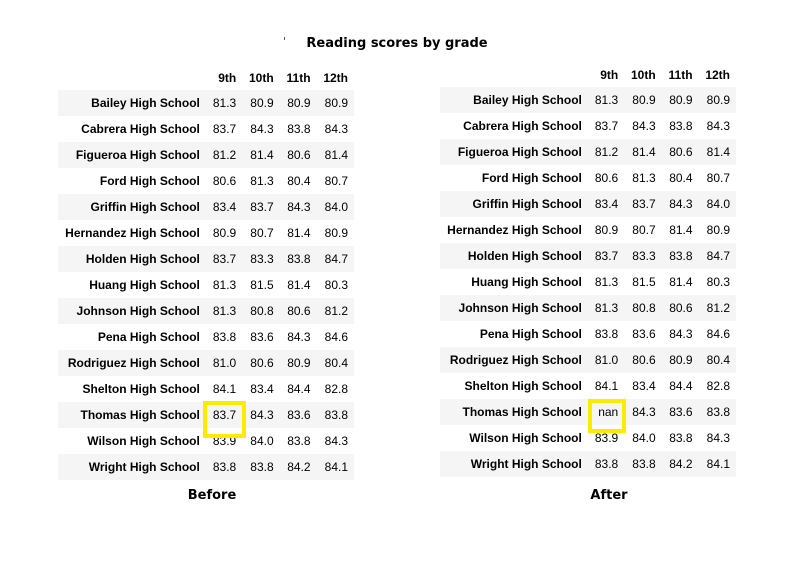 This screenshot has height=566, width=794. I want to click on row-school-name: Griffin High School, so click(527, 204).